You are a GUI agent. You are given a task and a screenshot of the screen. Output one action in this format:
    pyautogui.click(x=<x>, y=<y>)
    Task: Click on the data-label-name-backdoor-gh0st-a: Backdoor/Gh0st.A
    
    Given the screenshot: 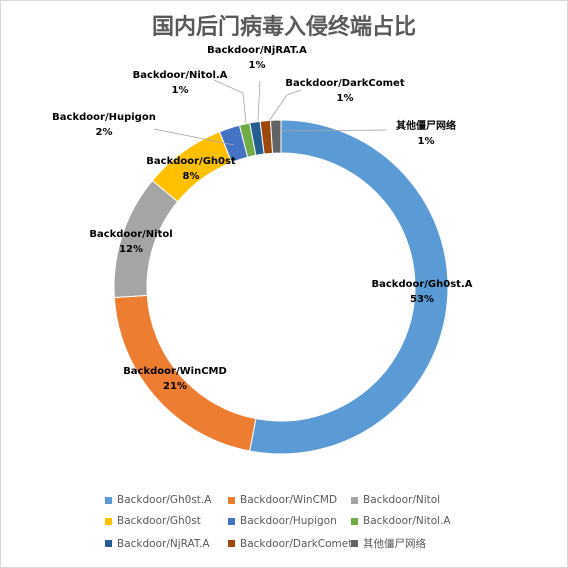 What is the action you would take?
    pyautogui.click(x=422, y=284)
    